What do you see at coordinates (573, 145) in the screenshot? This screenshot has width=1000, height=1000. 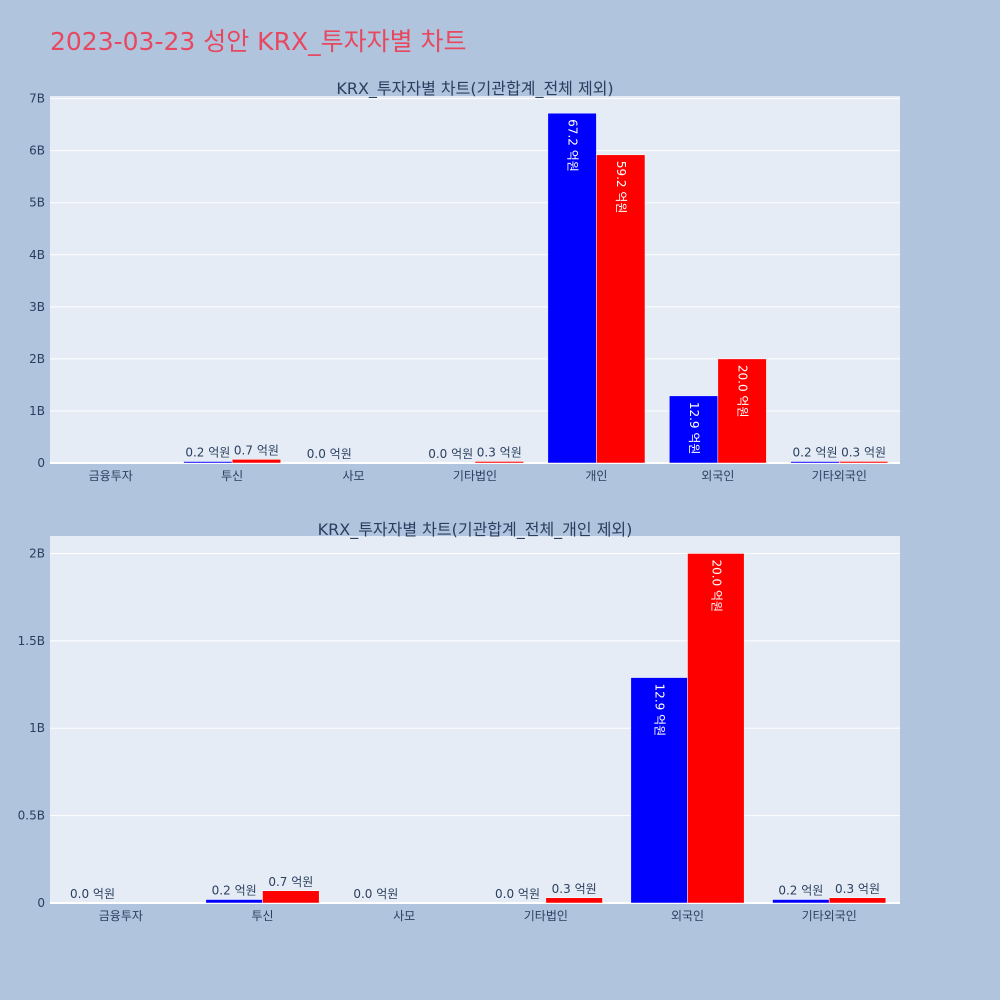 I see `data-label: 67.2 억원` at bounding box center [573, 145].